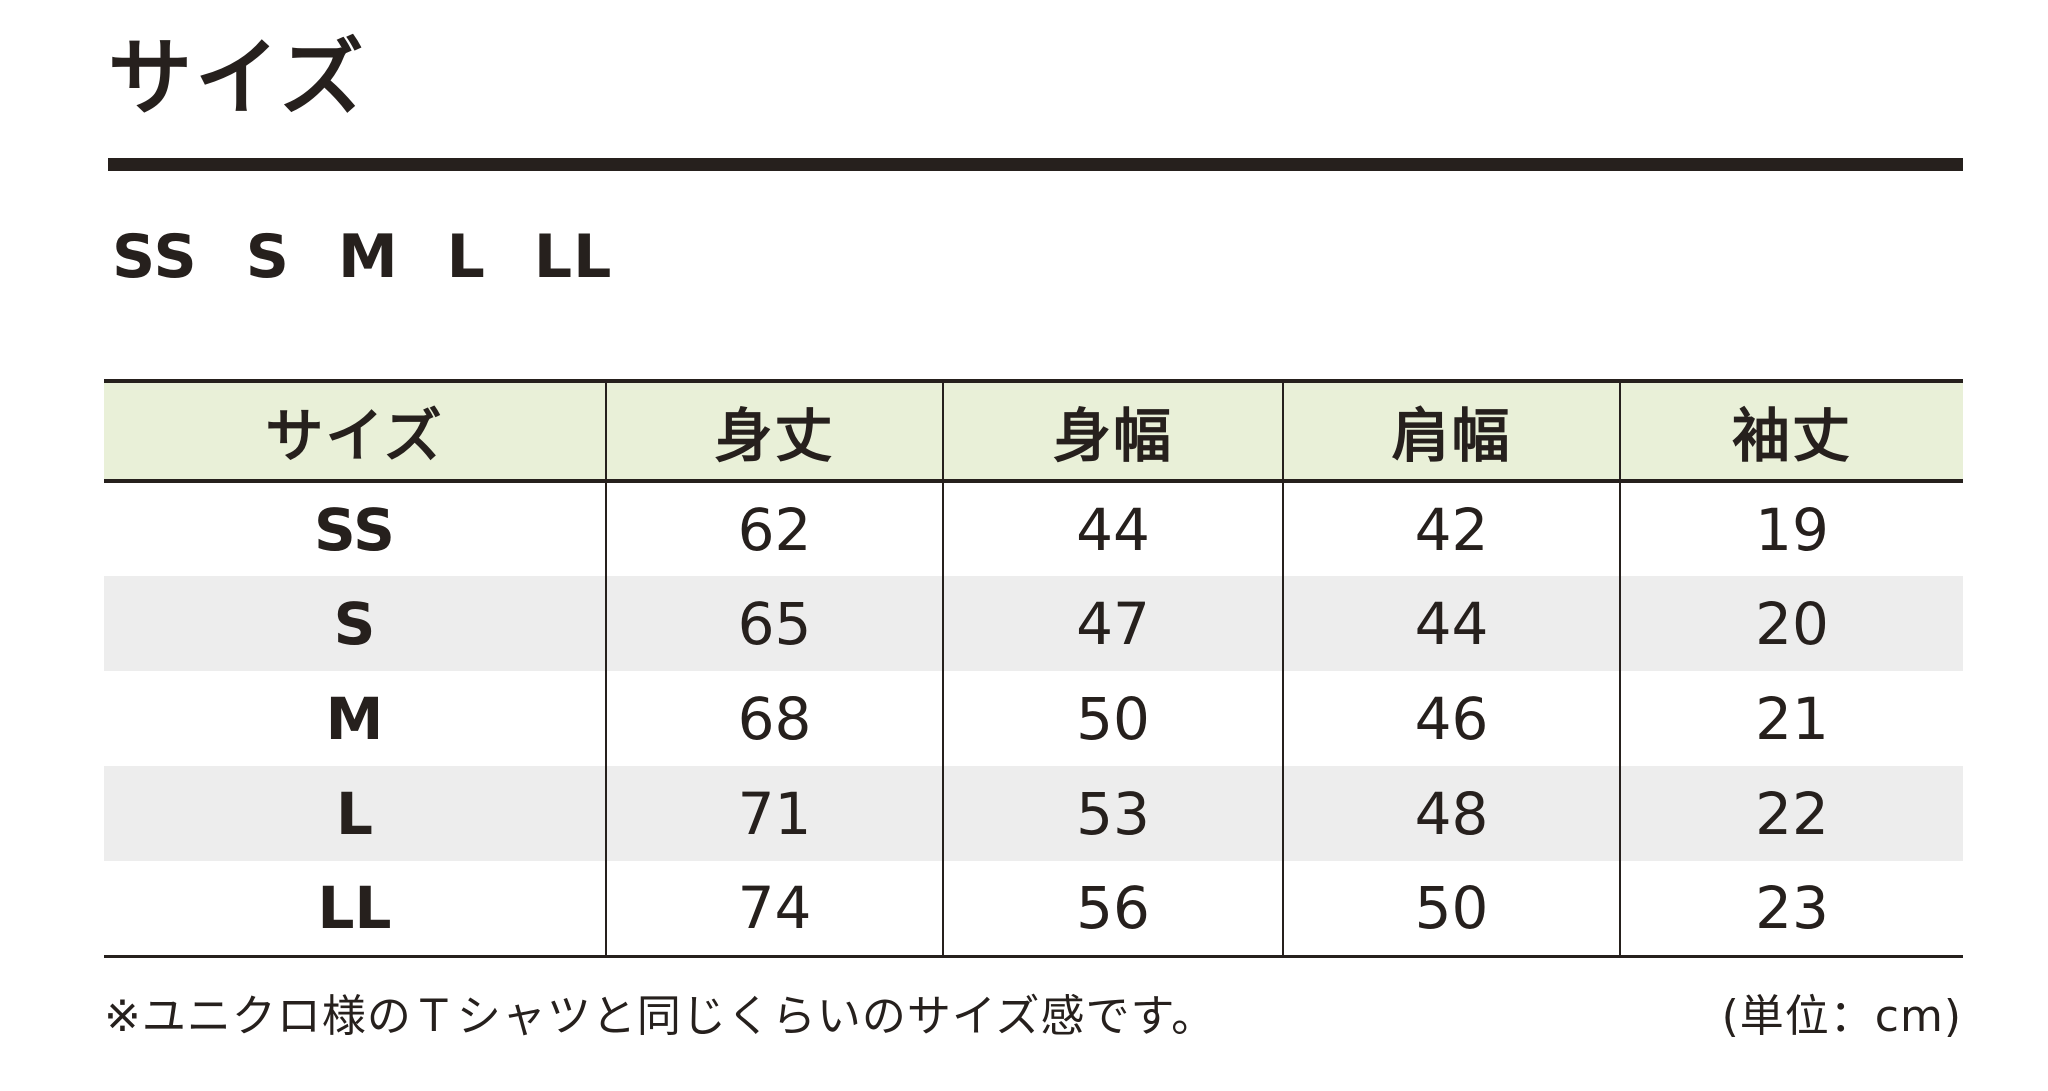 The image size is (2048, 1091). I want to click on available-sizes-list: SS S M L LL, so click(362, 257).